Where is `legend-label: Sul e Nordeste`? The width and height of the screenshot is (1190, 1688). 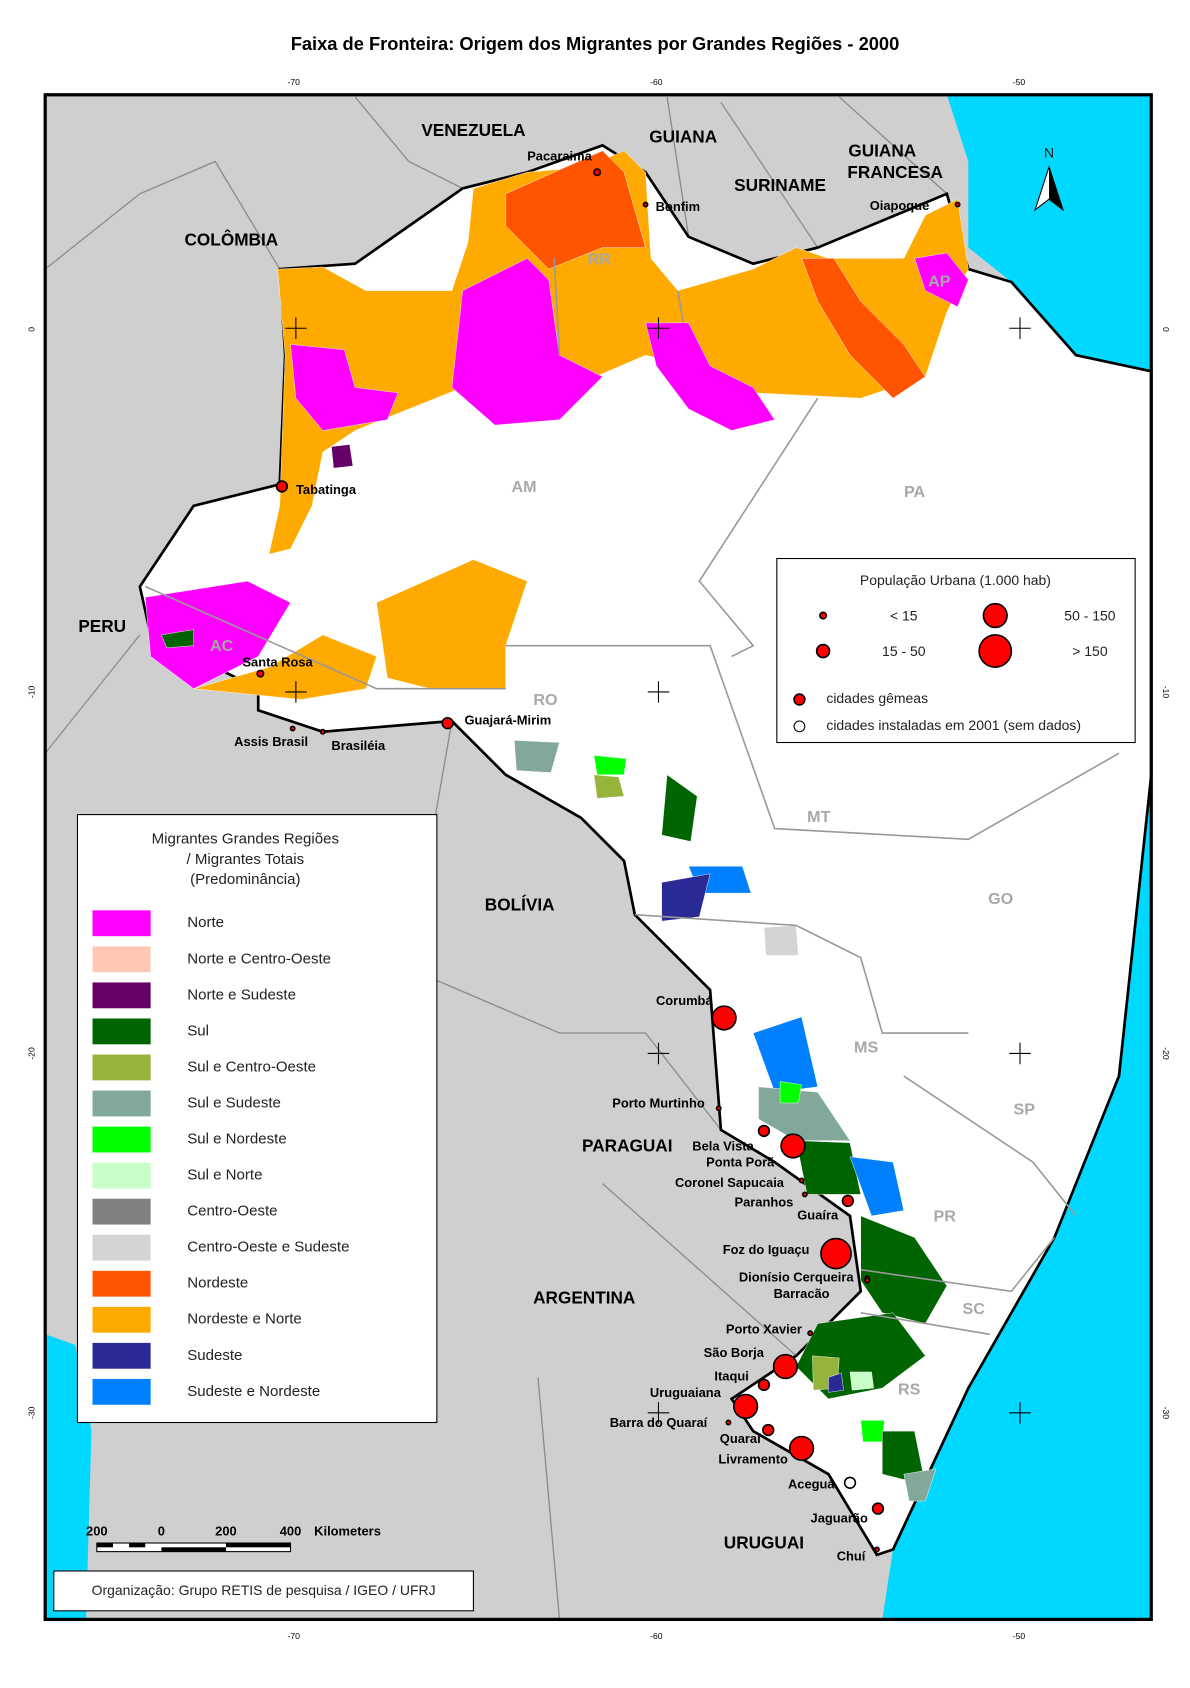 legend-label: Sul e Nordeste is located at coordinates (237, 1139).